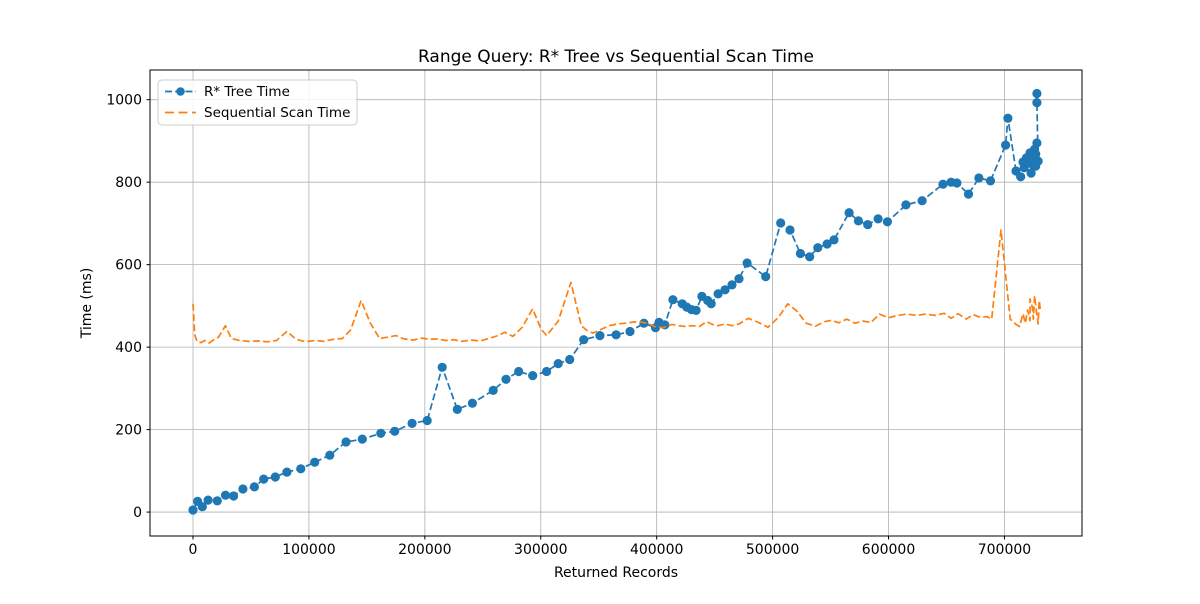 This screenshot has width=1200, height=604. What do you see at coordinates (656, 550) in the screenshot?
I see `x-tick-label: 400000` at bounding box center [656, 550].